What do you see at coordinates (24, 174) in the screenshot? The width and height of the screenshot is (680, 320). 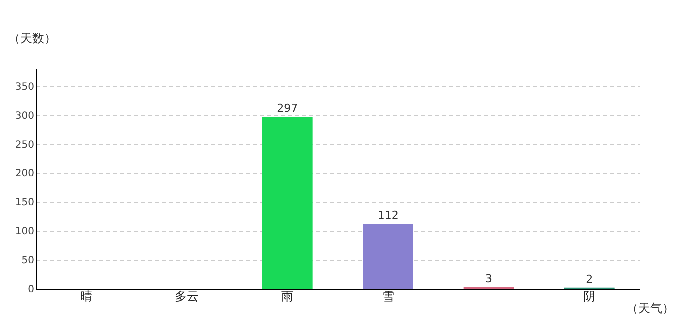 I see `y-tick-label: 200` at bounding box center [24, 174].